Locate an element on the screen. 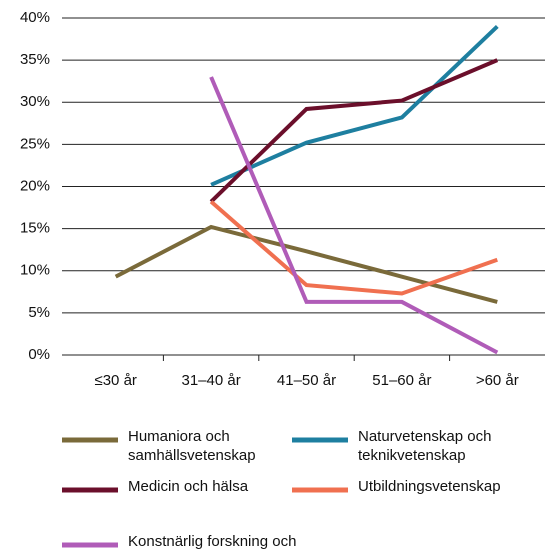 The image size is (547, 553). legend-label: Konstnärlig forskning och utveckling is located at coordinates (212, 543).